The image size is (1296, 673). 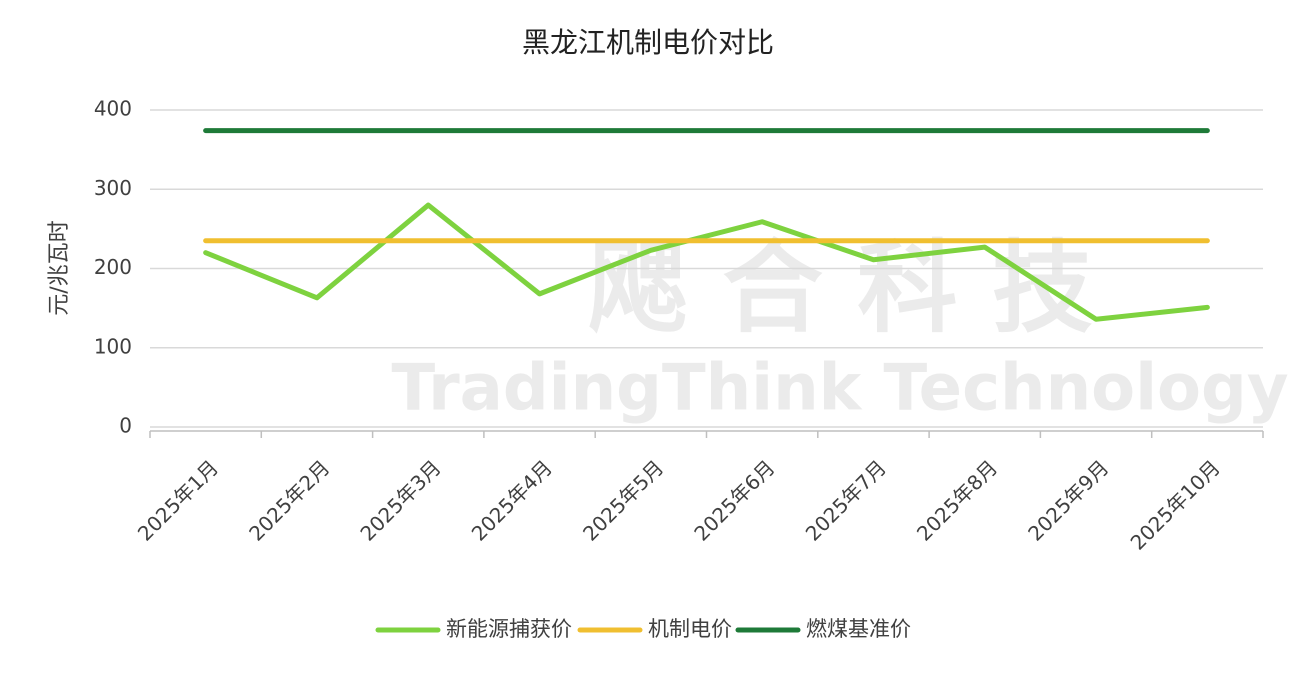 I want to click on legend-label: 新能源捕获价, so click(x=509, y=629).